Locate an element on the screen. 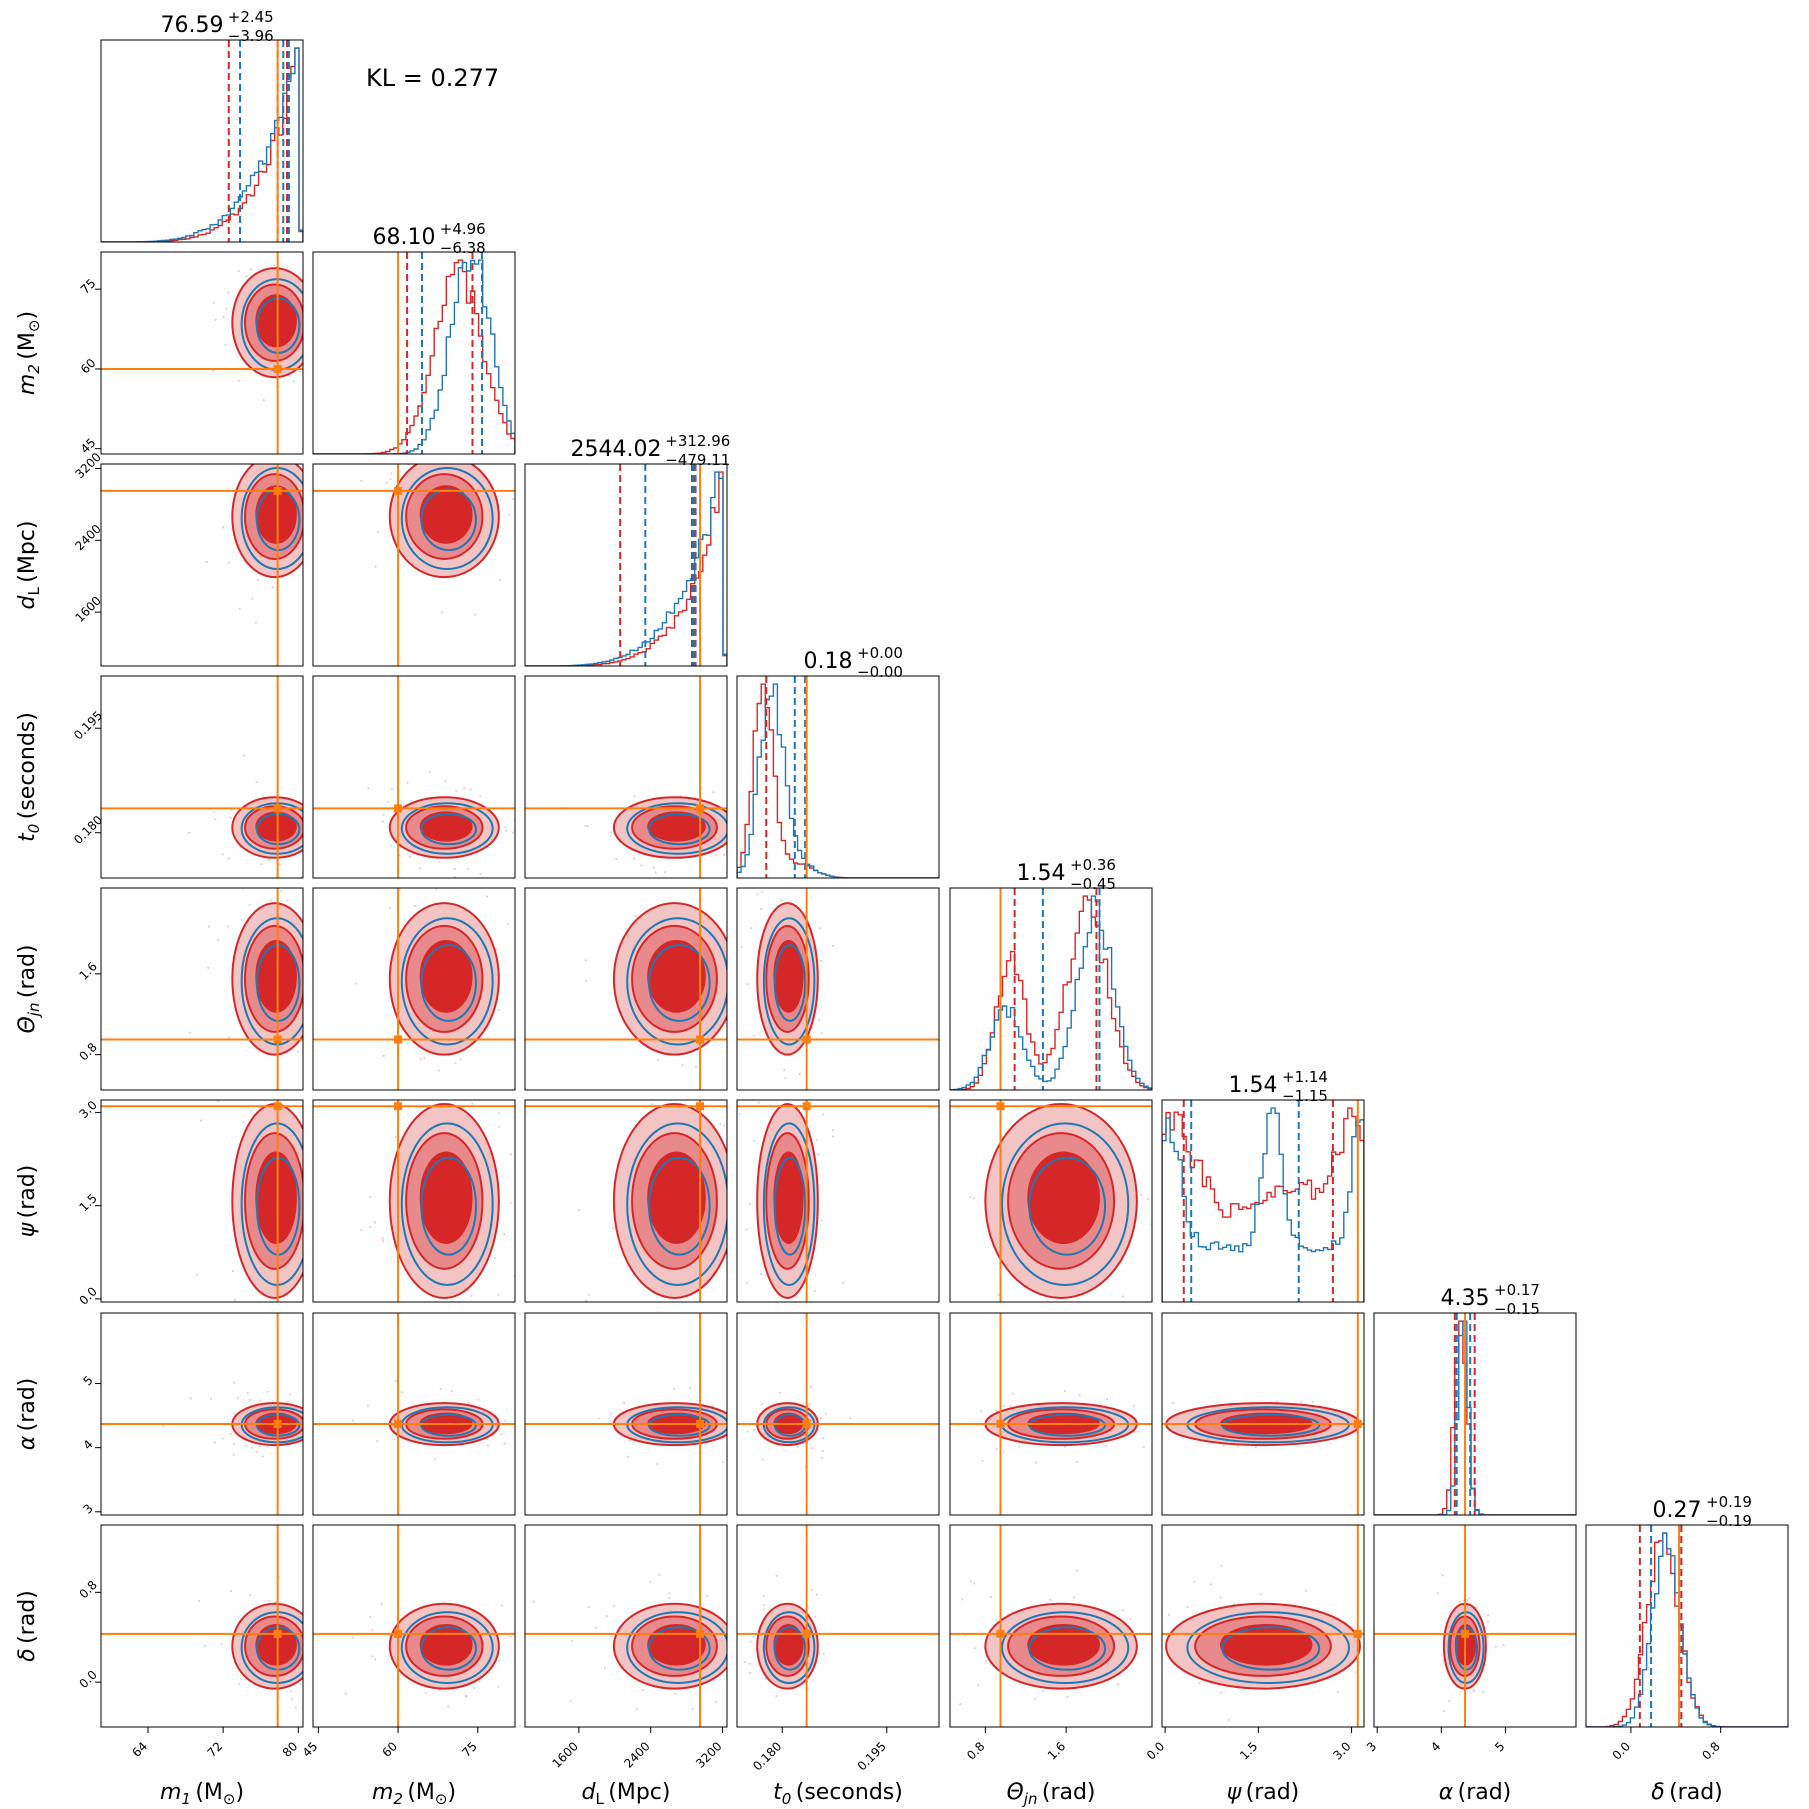  y-tick-label: 0.0 is located at coordinates (87, 1679).